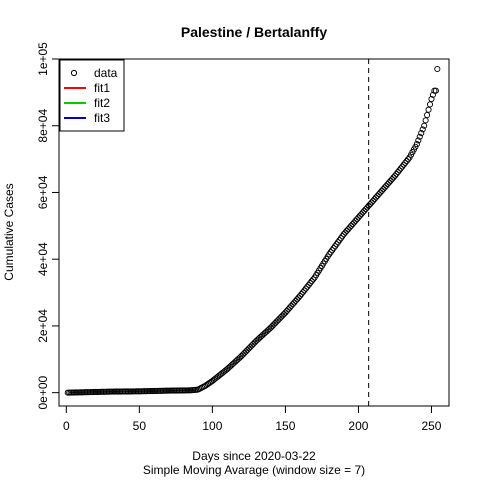  I want to click on y-tick-label: 6e+04, so click(43, 192).